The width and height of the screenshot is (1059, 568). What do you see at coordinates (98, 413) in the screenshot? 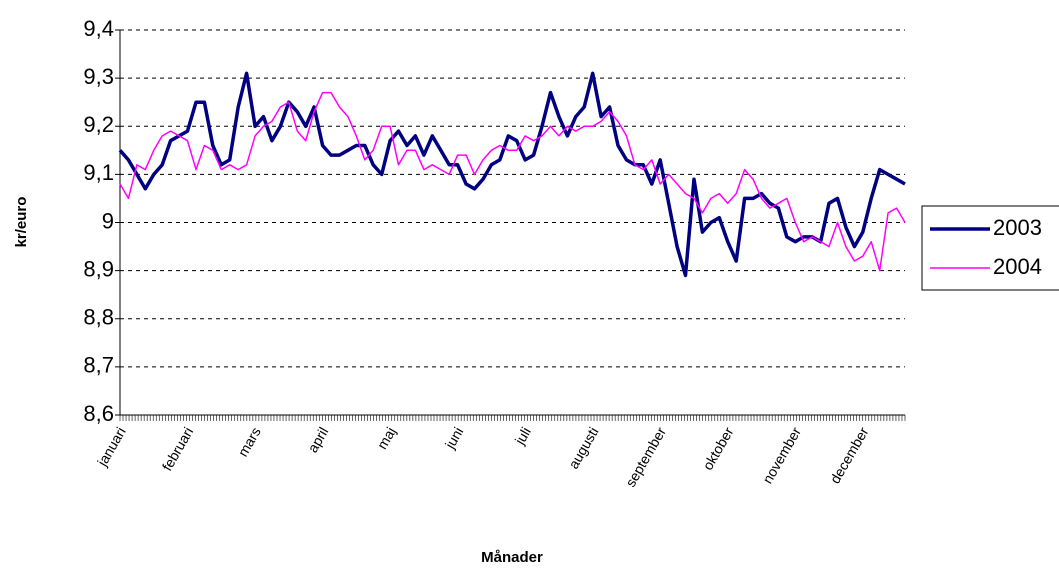
I see `y-tick-label: 8,6` at bounding box center [98, 413].